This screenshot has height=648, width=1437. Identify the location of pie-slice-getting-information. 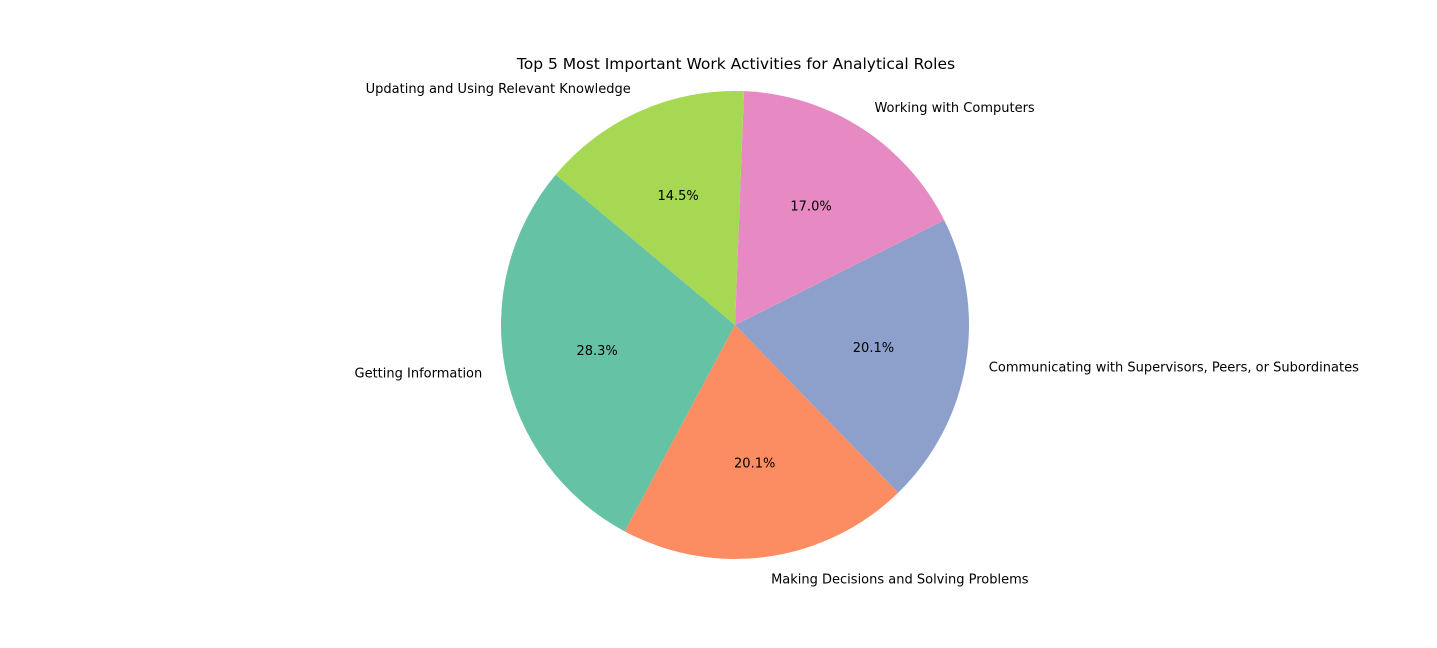
(618, 353).